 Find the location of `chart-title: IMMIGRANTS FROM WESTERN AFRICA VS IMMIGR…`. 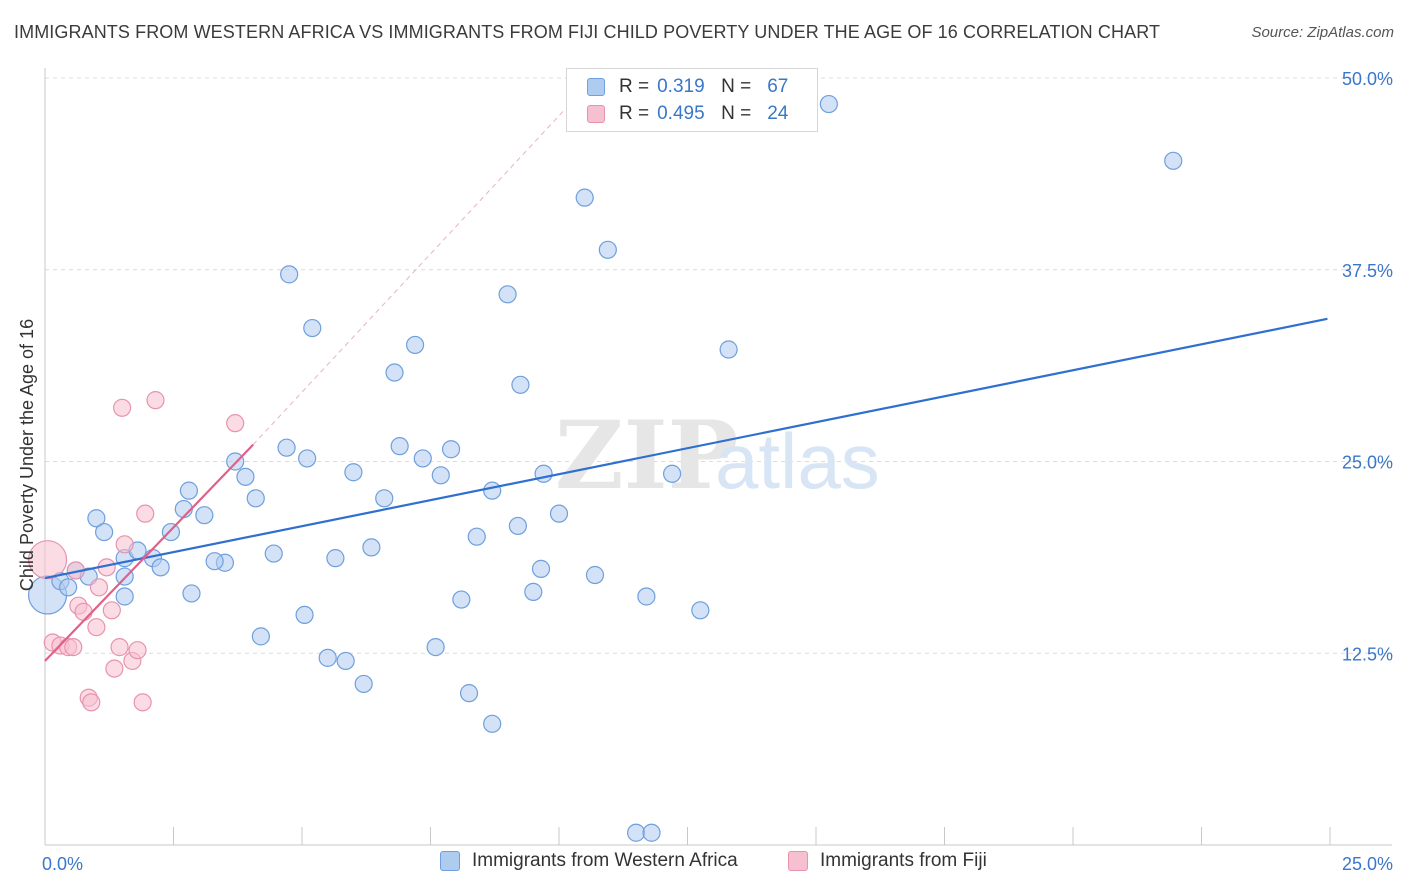

chart-title: IMMIGRANTS FROM WESTERN AFRICA VS IMMIGR… is located at coordinates (587, 32).